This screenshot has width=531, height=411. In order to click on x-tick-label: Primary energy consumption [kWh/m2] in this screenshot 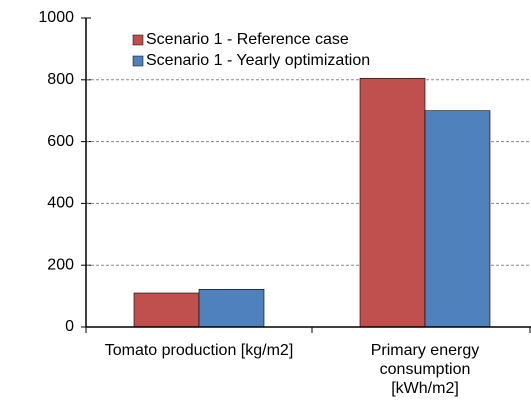, I will do `click(425, 369)`.